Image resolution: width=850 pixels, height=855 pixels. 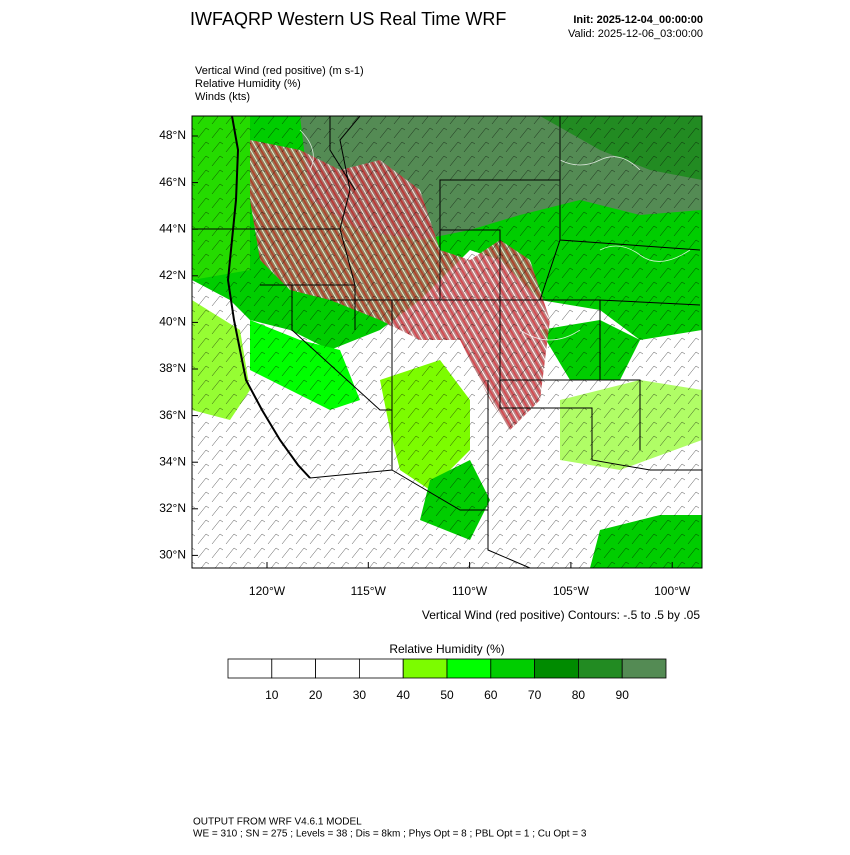 I want to click on footer-line: OUTPUT FROM WRF V4.6.1 MODEL, so click(x=277, y=822).